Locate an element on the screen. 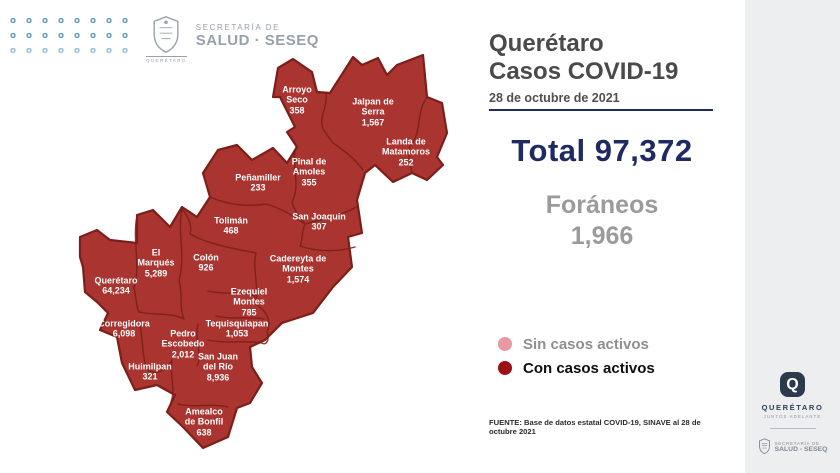  seseq-line2: SALUD · SESEQ is located at coordinates (257, 41).